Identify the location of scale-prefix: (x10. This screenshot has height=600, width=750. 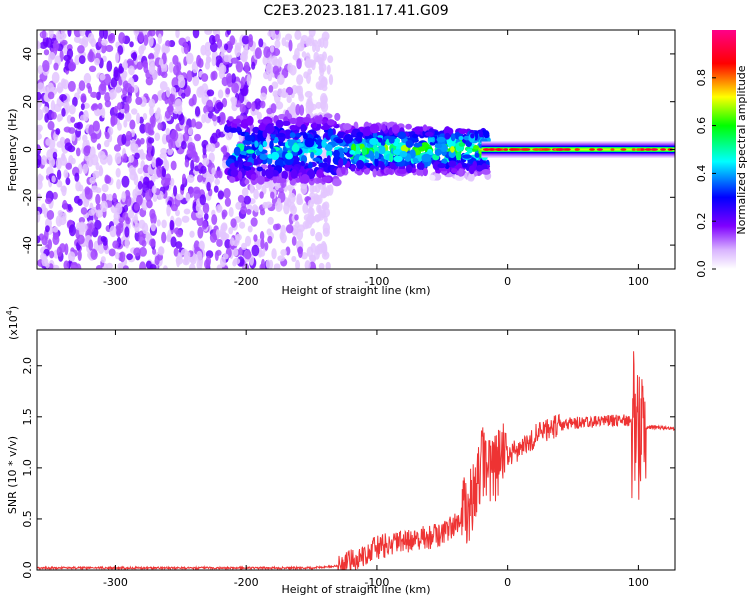
(13, 327).